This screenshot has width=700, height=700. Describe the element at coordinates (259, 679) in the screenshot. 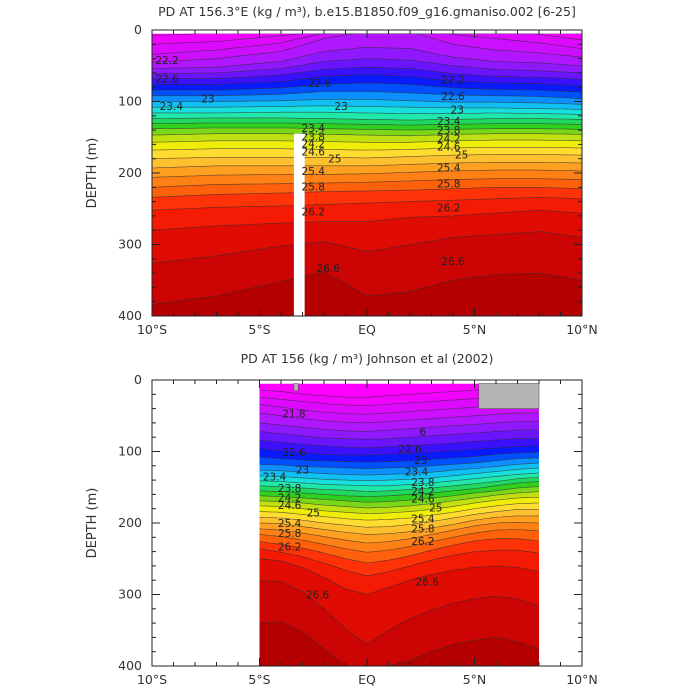

I see `x-tick-label: 5°S` at that location.